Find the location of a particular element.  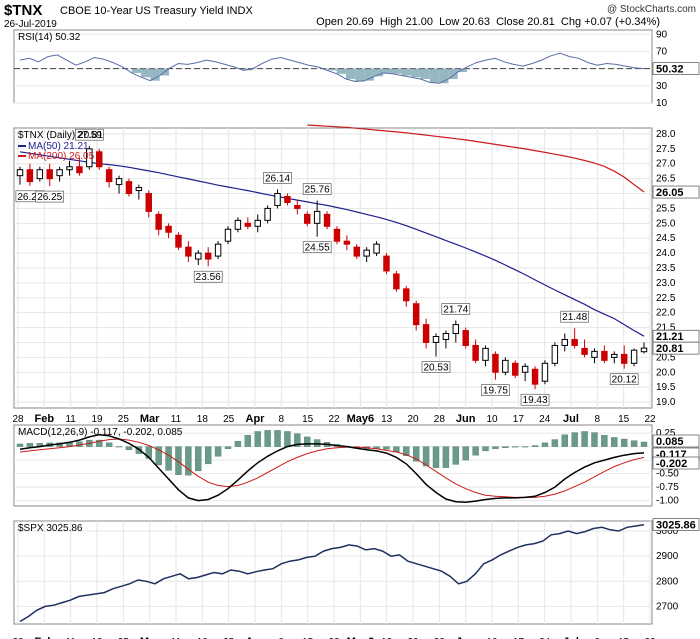

x-tick-label: 28 is located at coordinates (440, 419).